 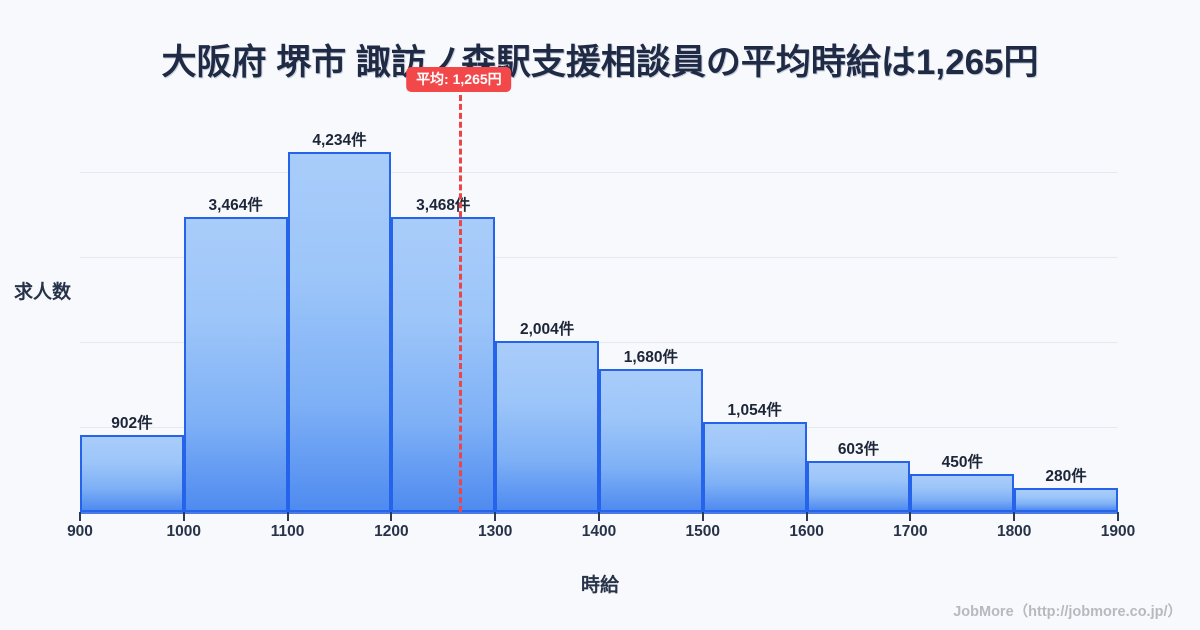 I want to click on x-axis-tick-label: 1900, so click(x=1118, y=531).